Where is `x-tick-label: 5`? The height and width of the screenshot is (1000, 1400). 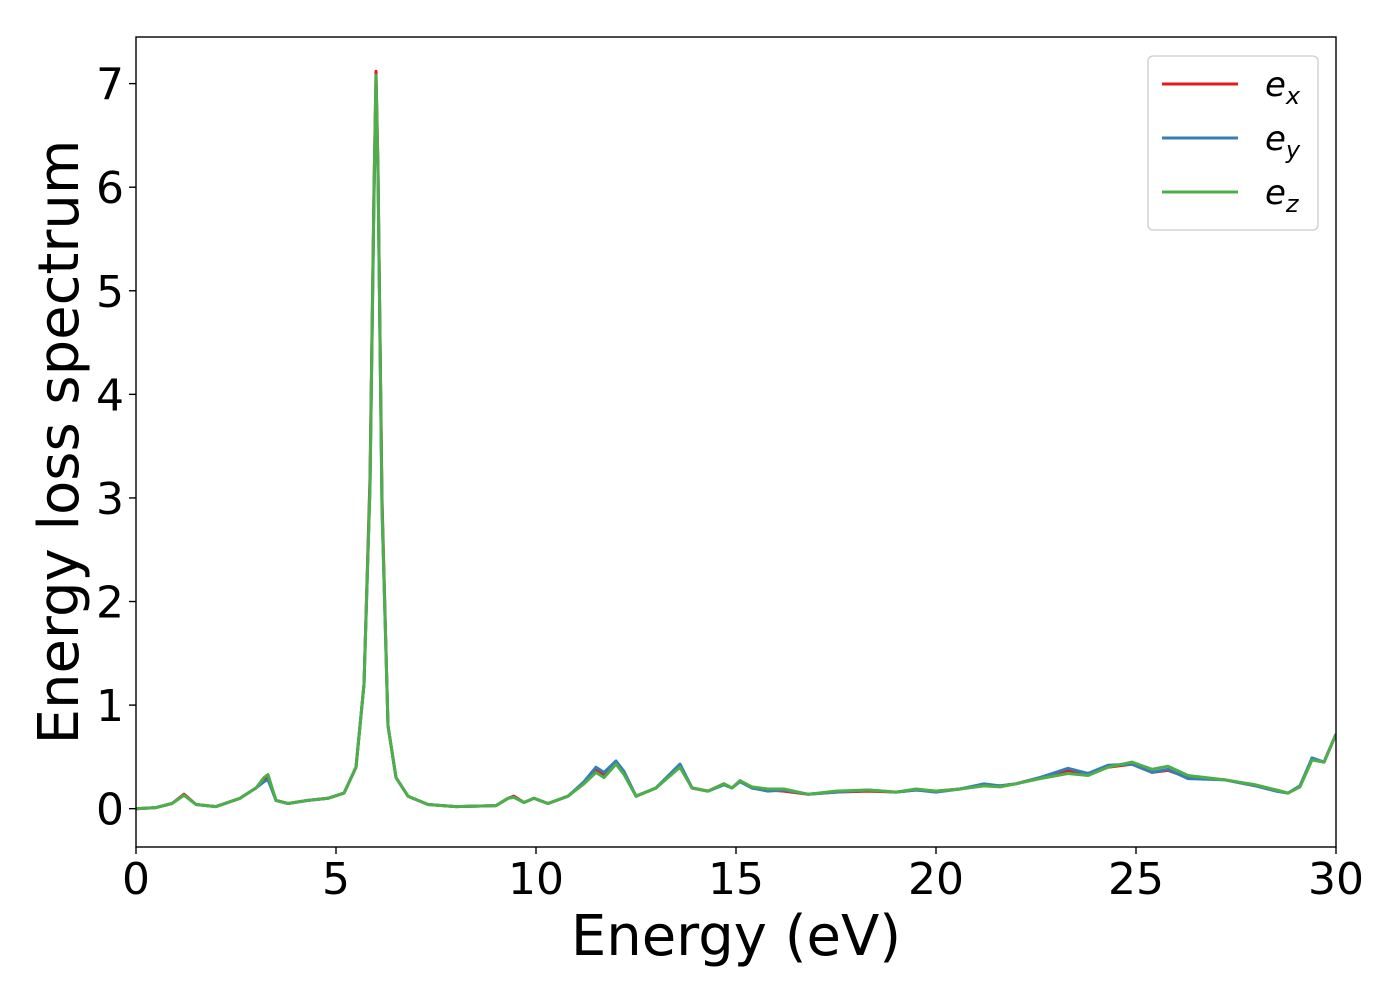
x-tick-label: 5 is located at coordinates (336, 879).